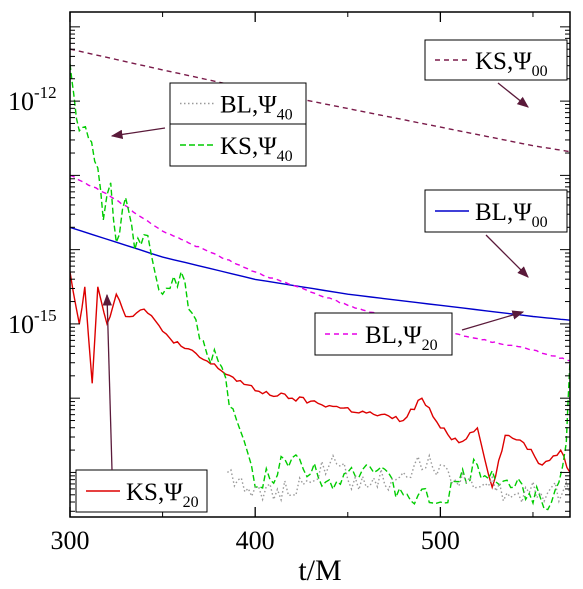  I want to click on legend-label: BL,Ψ00, so click(511, 215).